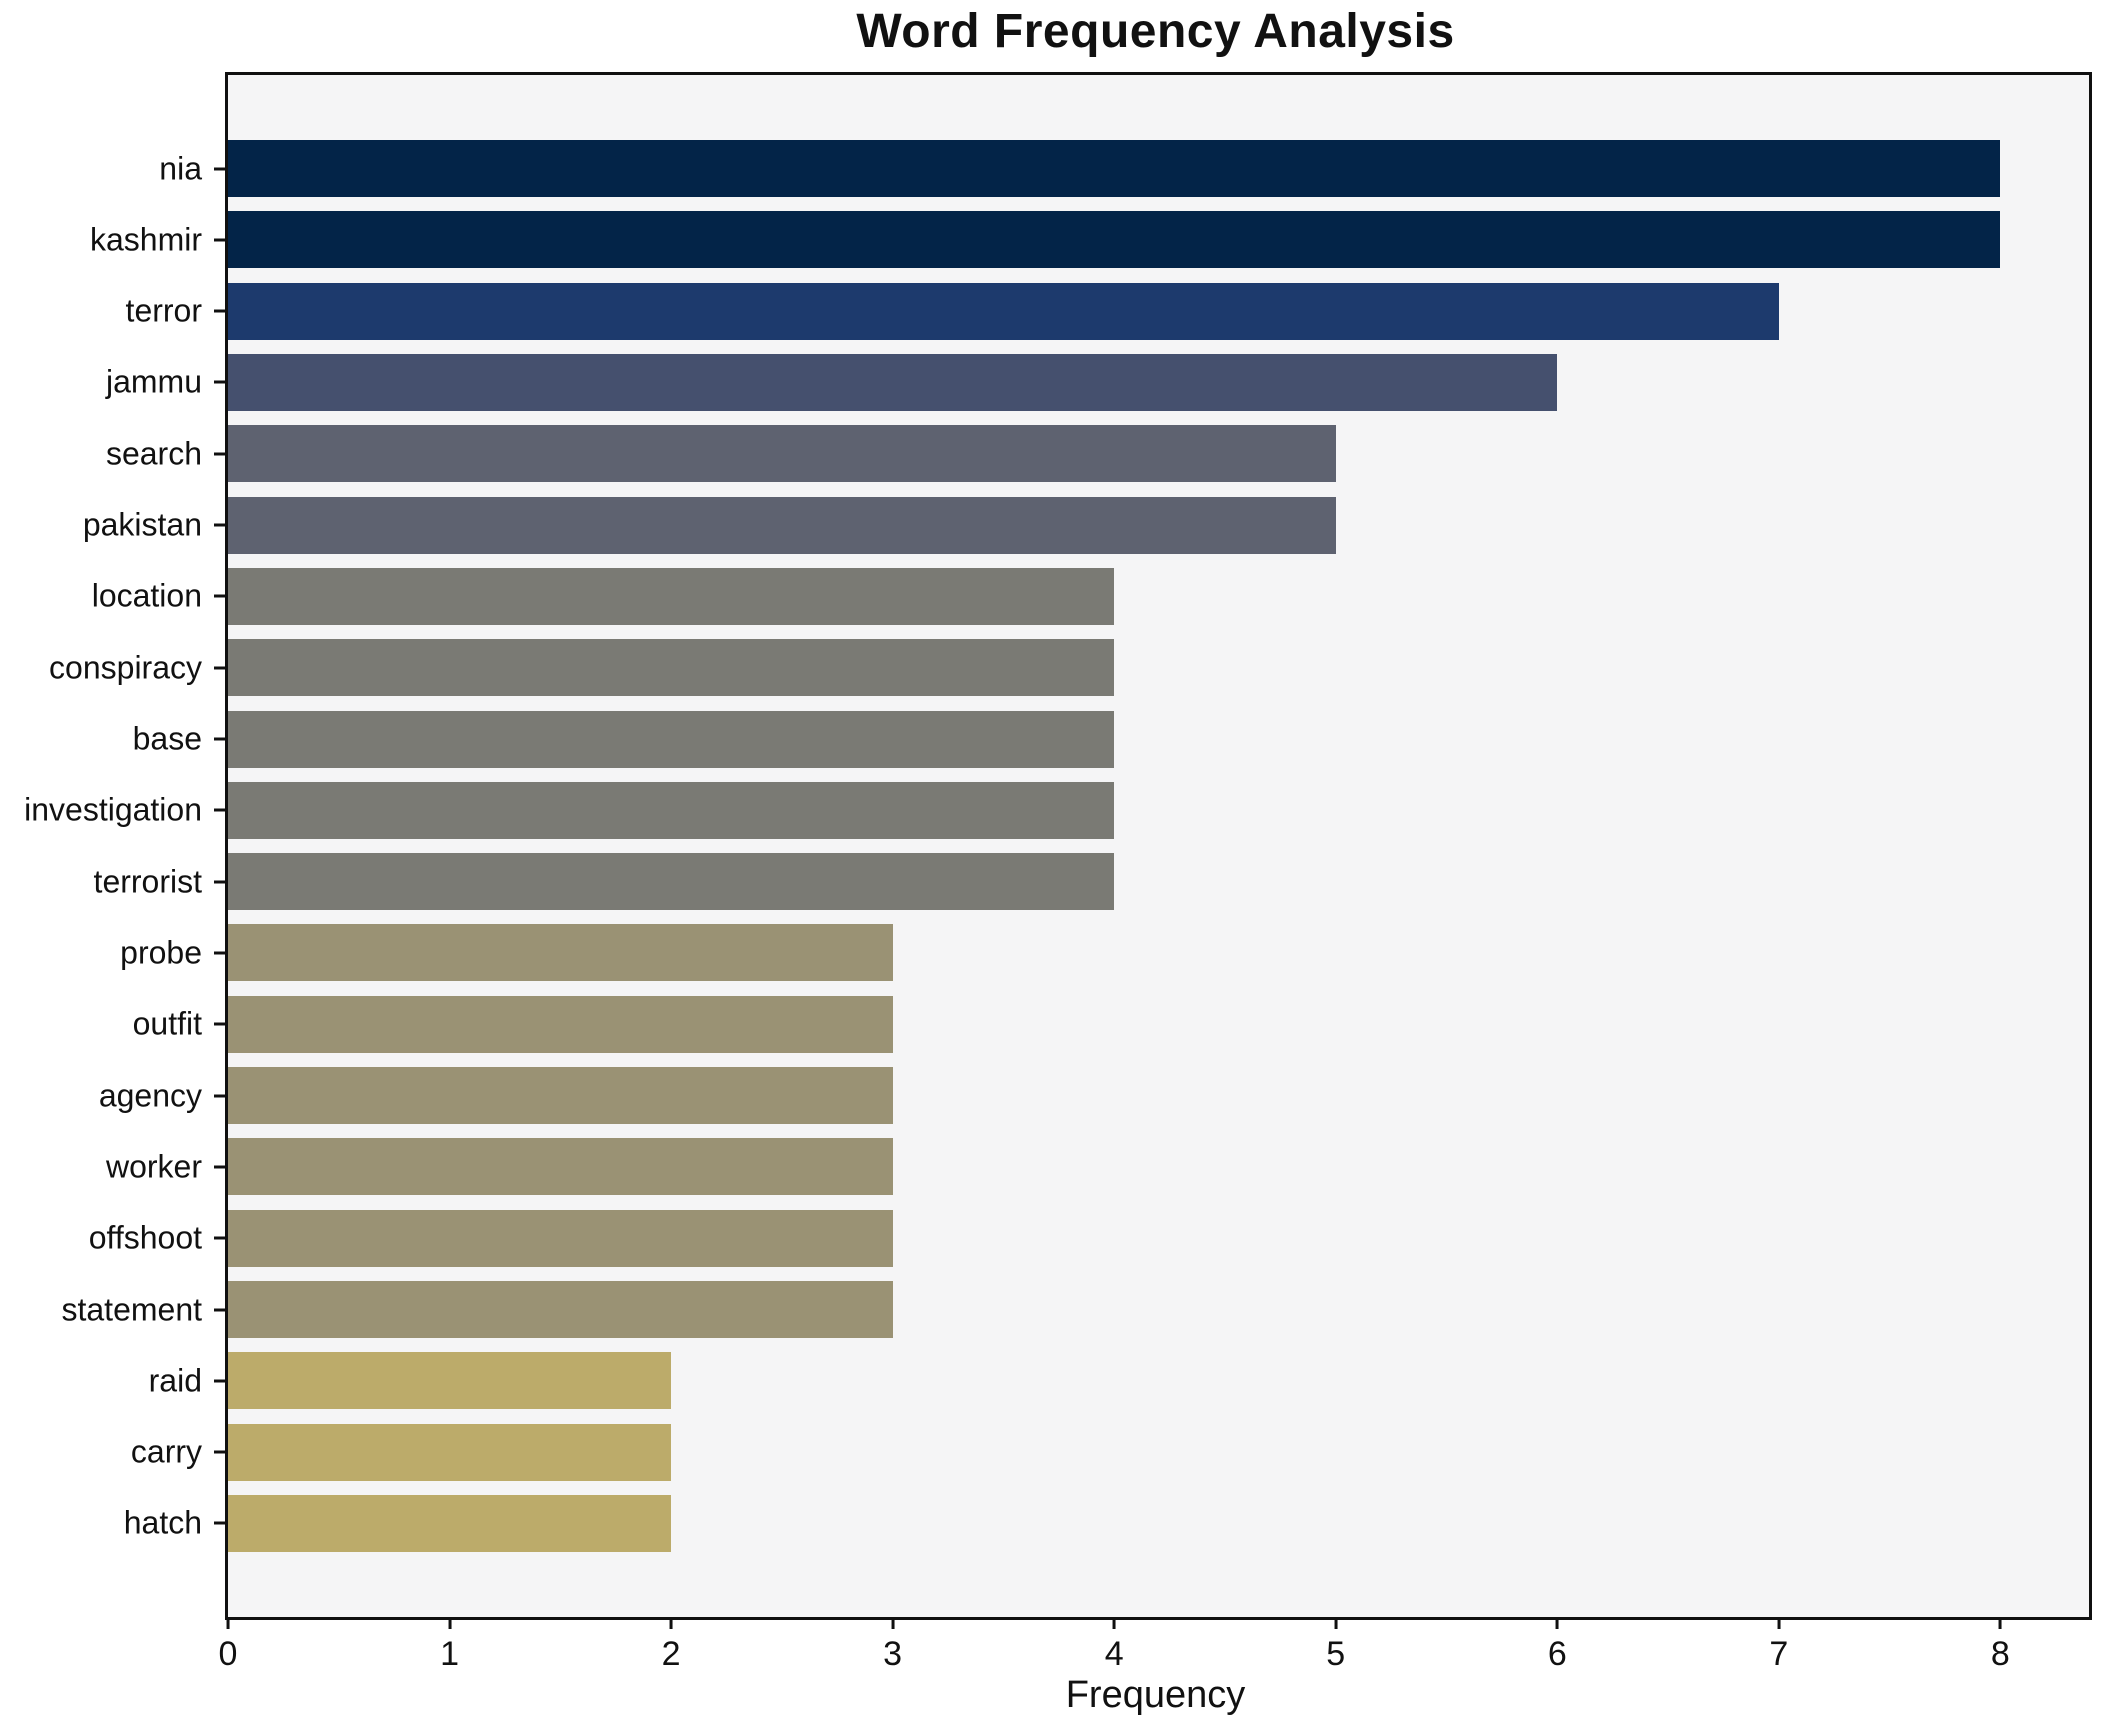 The height and width of the screenshot is (1722, 2104). Describe the element at coordinates (219, 882) in the screenshot. I see `y-tick-terrorist` at that location.